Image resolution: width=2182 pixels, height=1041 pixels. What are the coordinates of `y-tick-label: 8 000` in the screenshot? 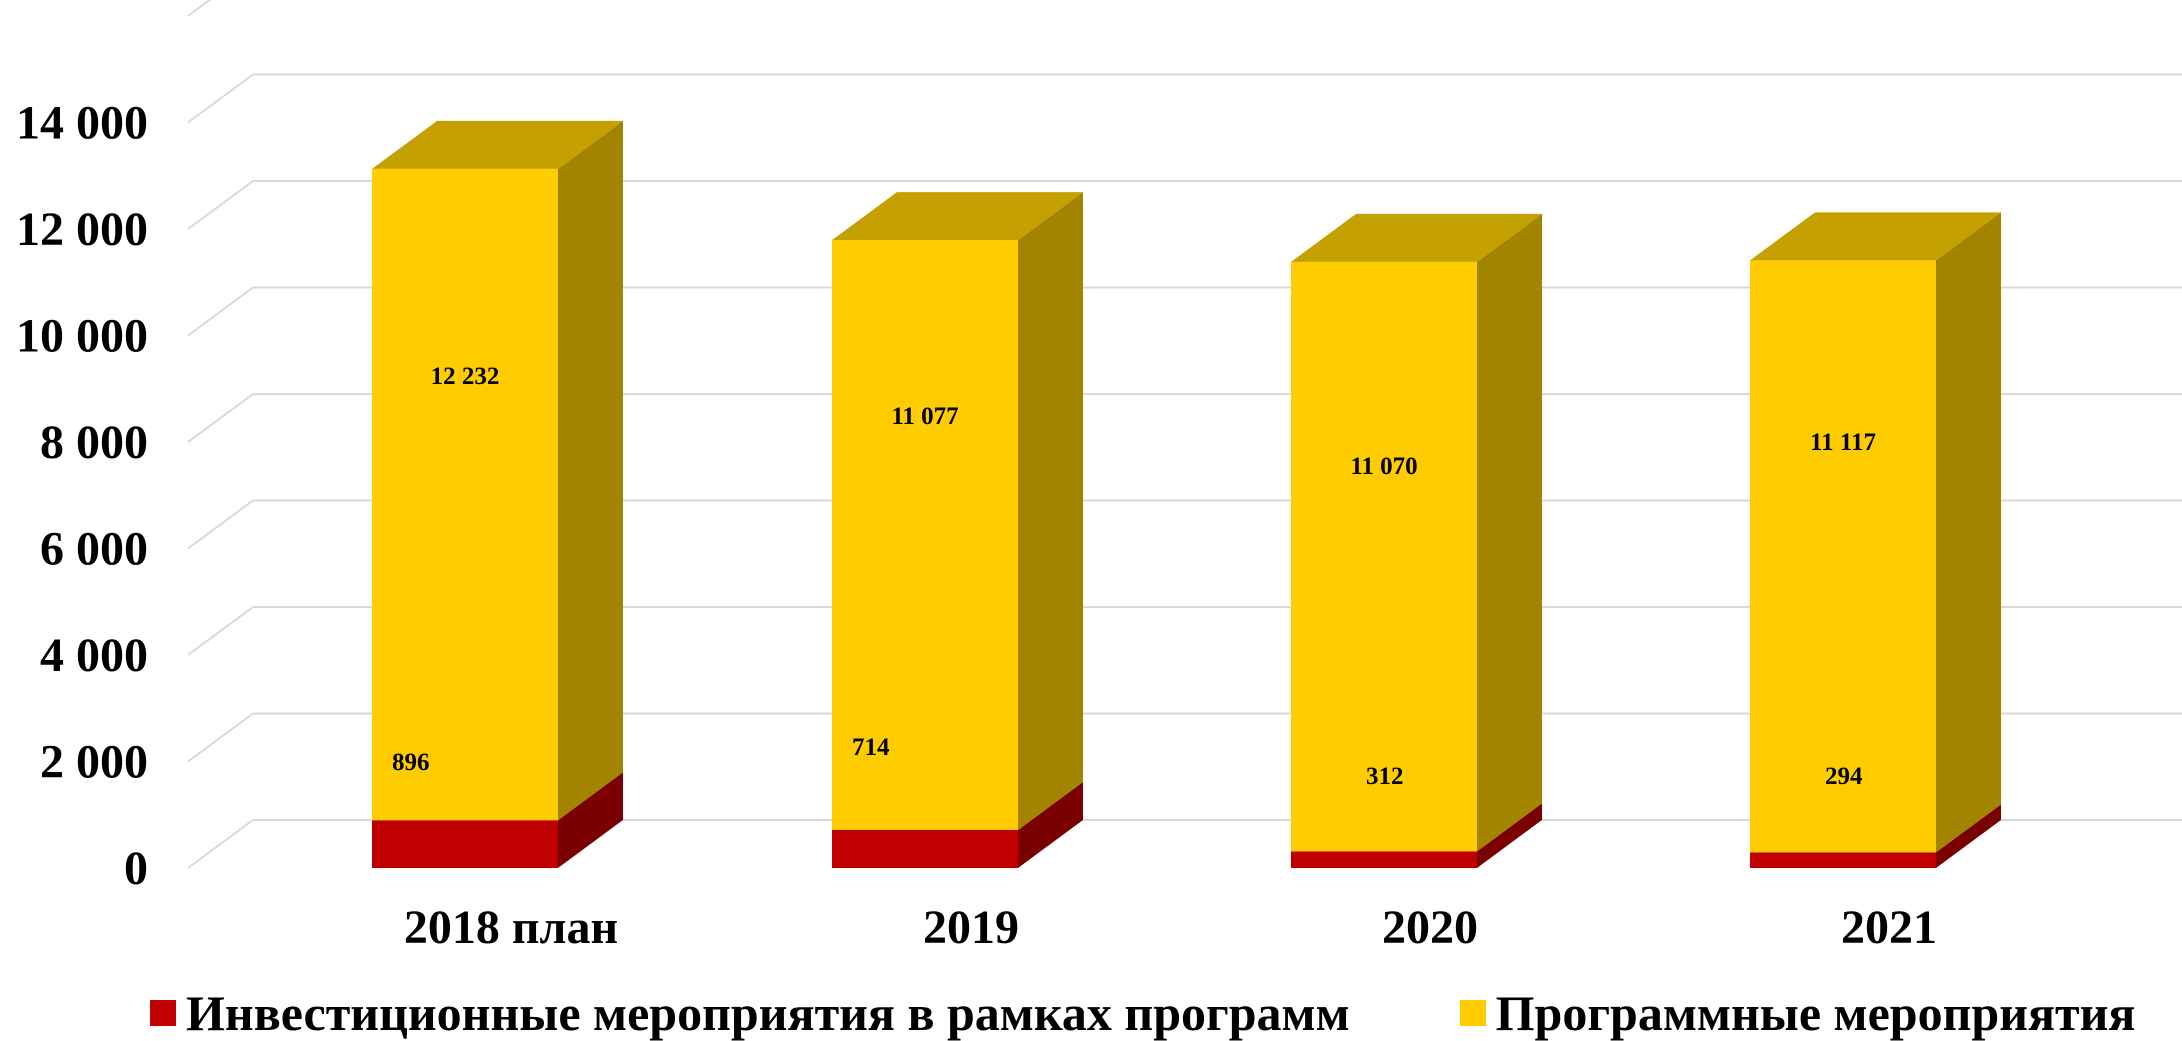 It's located at (94, 442).